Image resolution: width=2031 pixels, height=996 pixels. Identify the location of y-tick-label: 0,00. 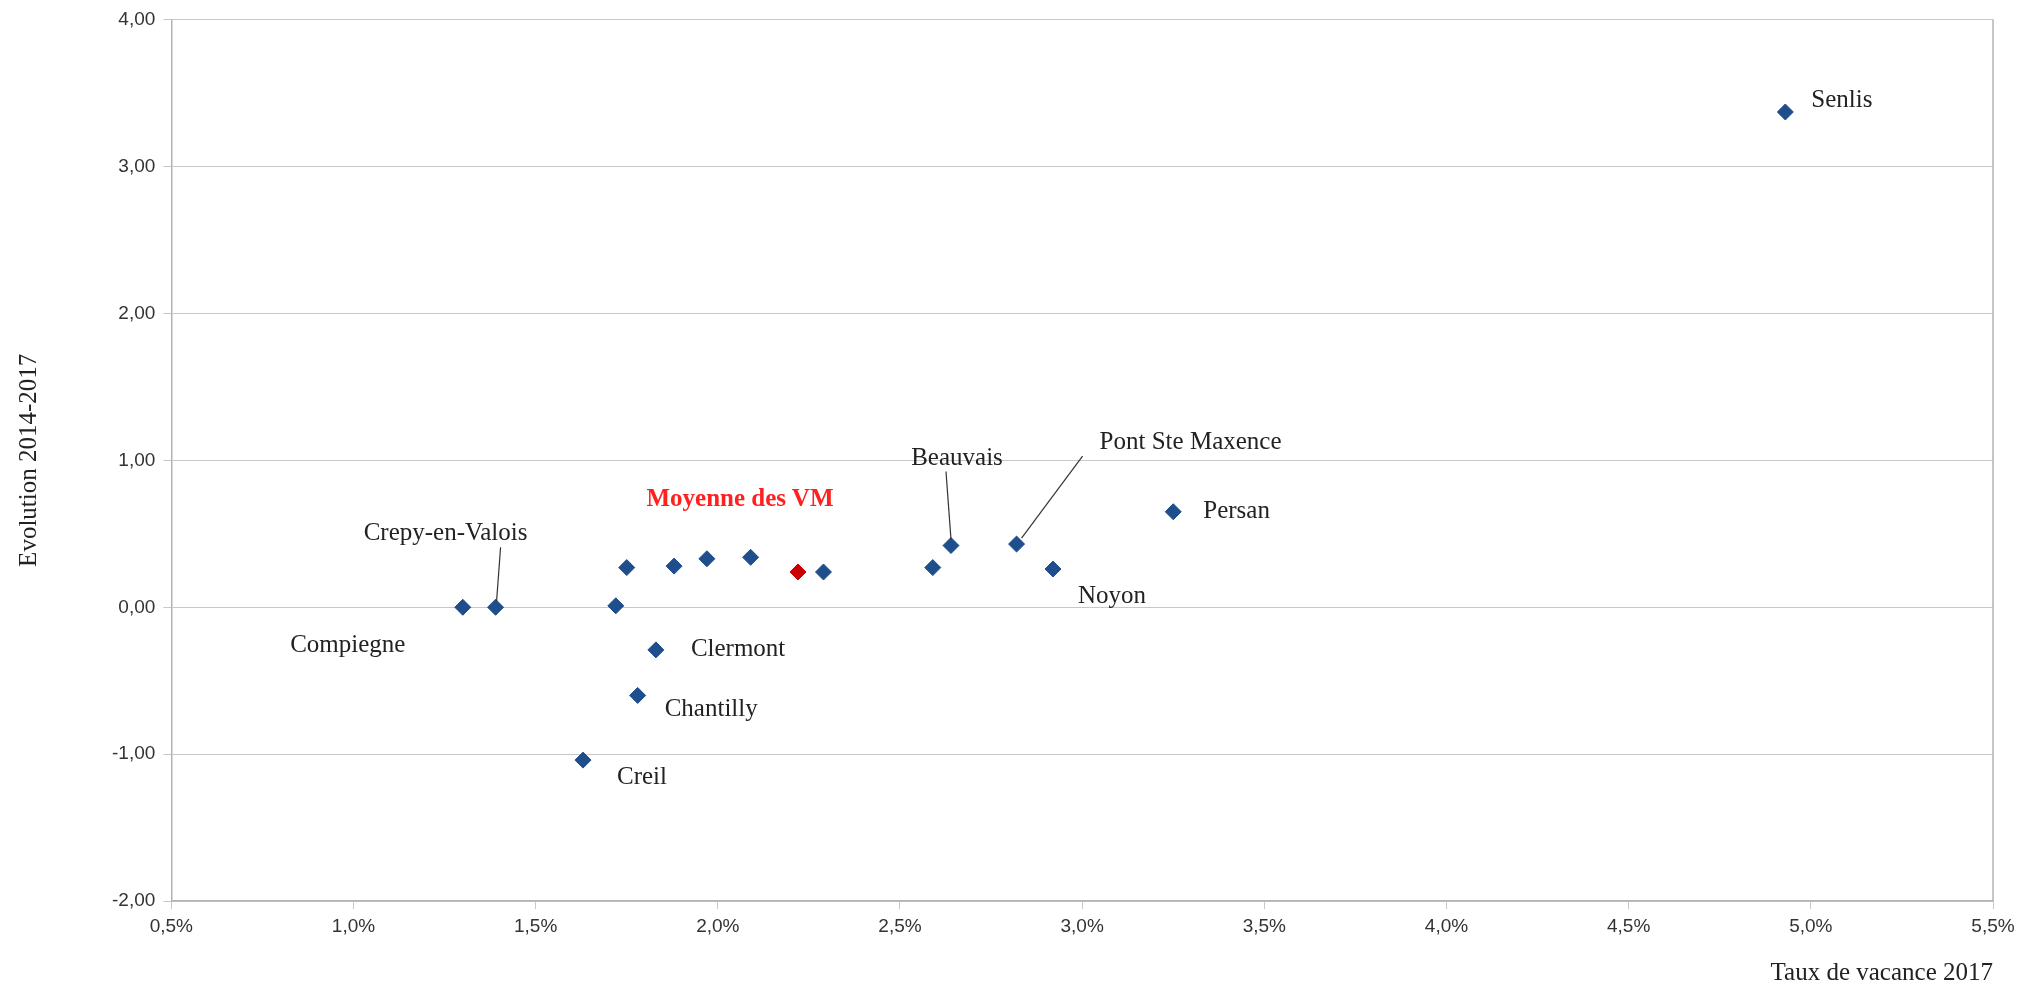
(137, 606).